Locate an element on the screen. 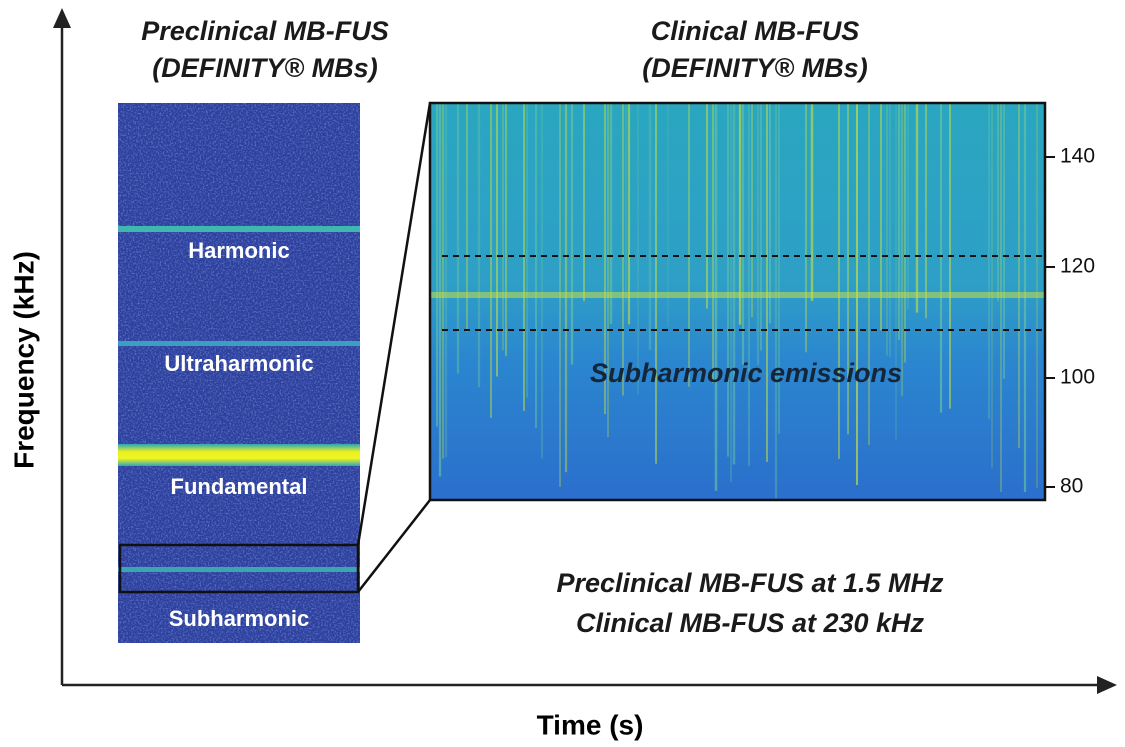 The width and height of the screenshot is (1125, 747). tick-label: 120 is located at coordinates (1077, 266).